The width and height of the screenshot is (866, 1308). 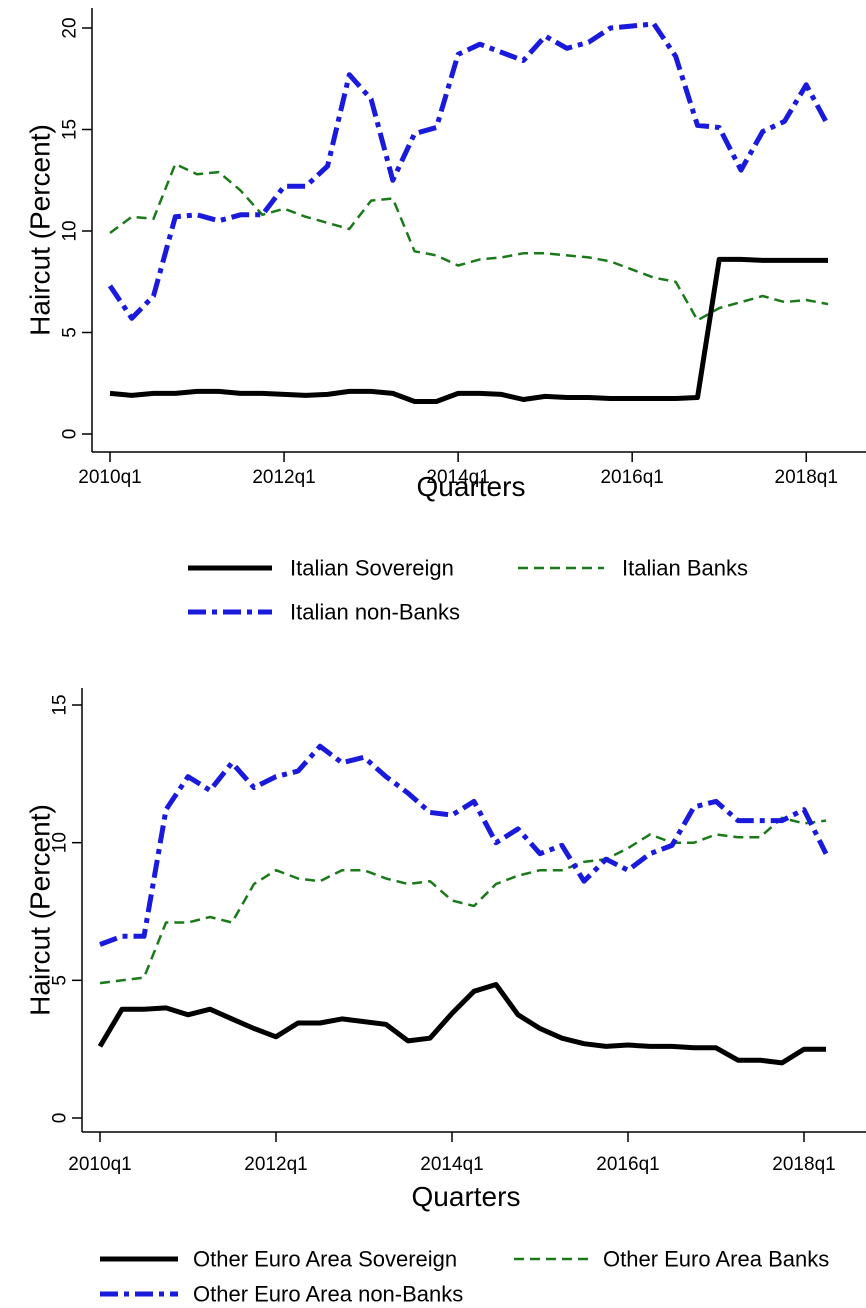 What do you see at coordinates (716, 1259) in the screenshot?
I see `legend-label-other-euro-area-banks: Other Euro Area Banks` at bounding box center [716, 1259].